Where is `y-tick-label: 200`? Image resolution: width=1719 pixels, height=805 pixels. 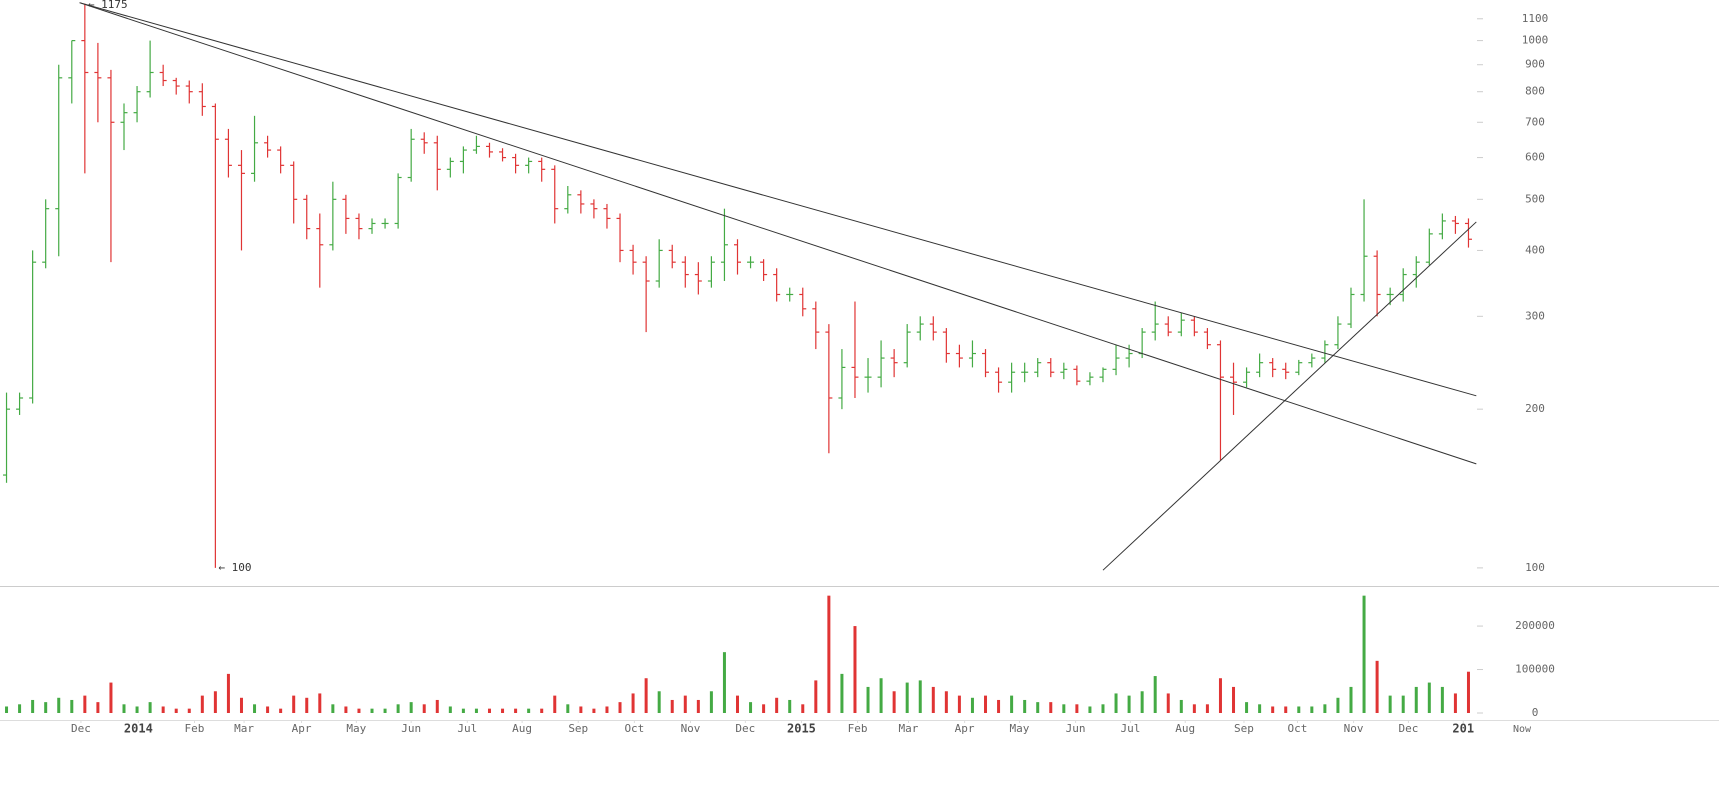 y-tick-label: 200 is located at coordinates (1535, 408).